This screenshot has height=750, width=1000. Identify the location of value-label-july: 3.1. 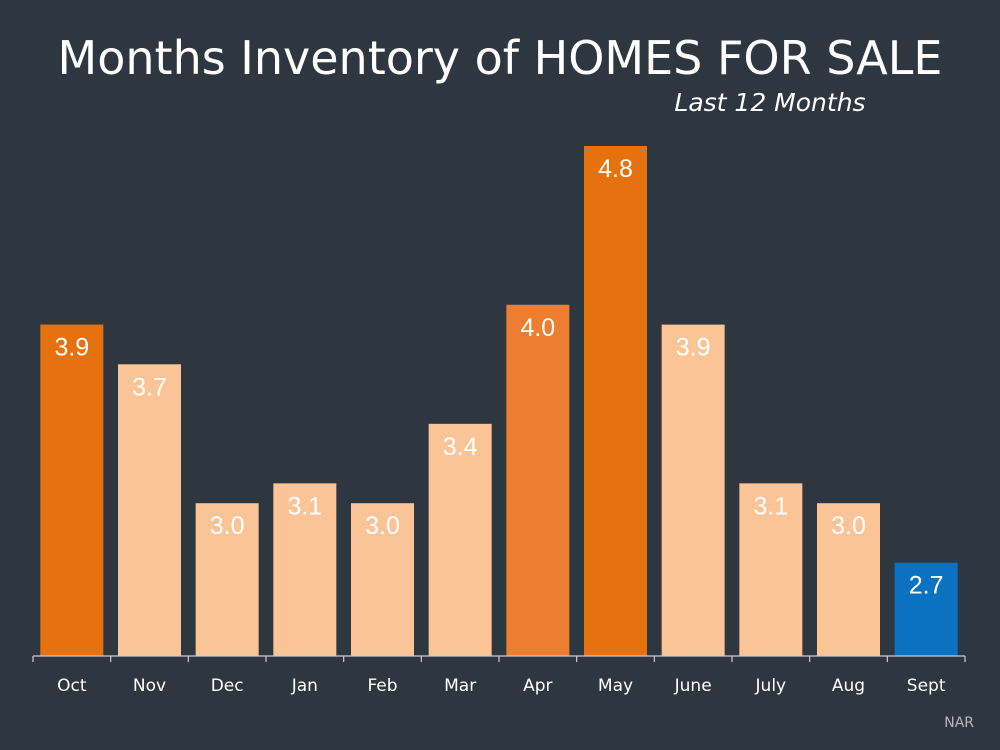
(770, 506).